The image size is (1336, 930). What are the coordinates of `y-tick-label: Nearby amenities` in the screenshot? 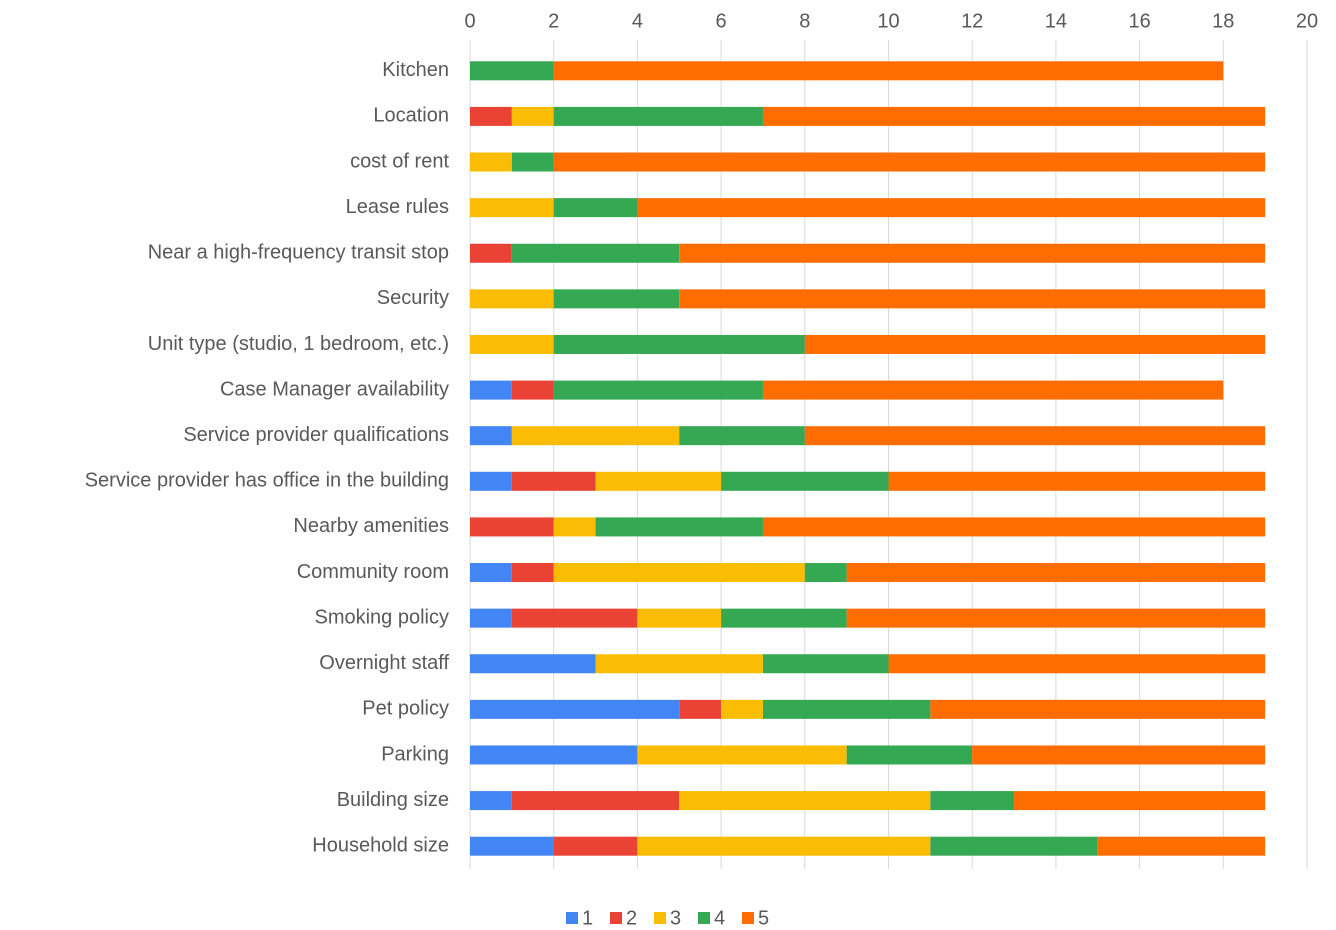 It's located at (371, 526).